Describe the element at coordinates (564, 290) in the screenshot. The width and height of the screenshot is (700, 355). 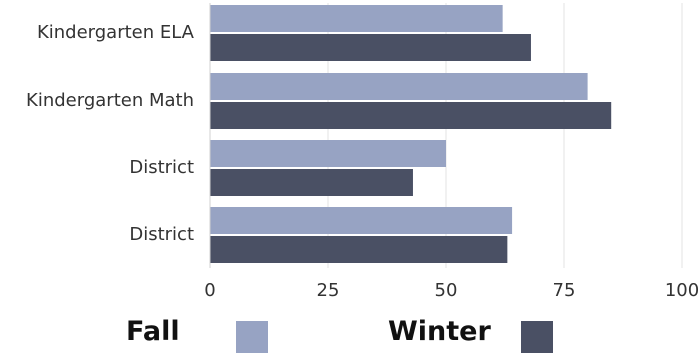
I see `x-tick-label-75: 75` at that location.